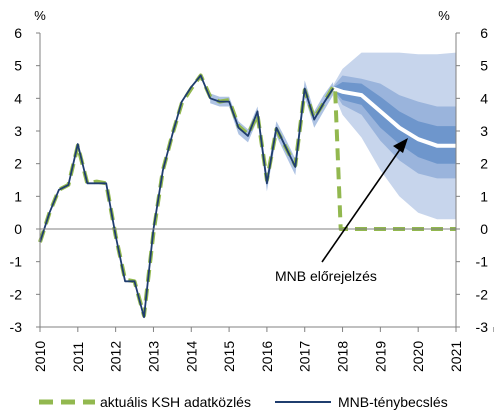 This screenshot has height=419, width=494. What do you see at coordinates (18, 66) in the screenshot?
I see `y-tick-label-left: 5` at bounding box center [18, 66].